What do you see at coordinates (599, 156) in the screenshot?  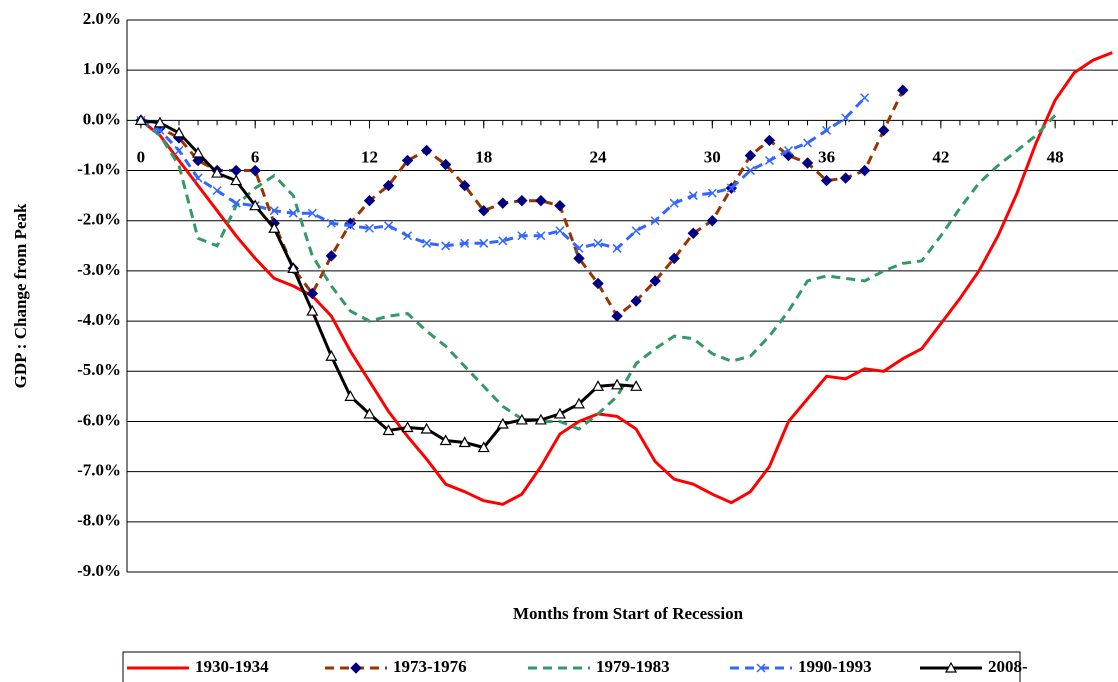 I see `x-tick-label: 24` at bounding box center [599, 156].